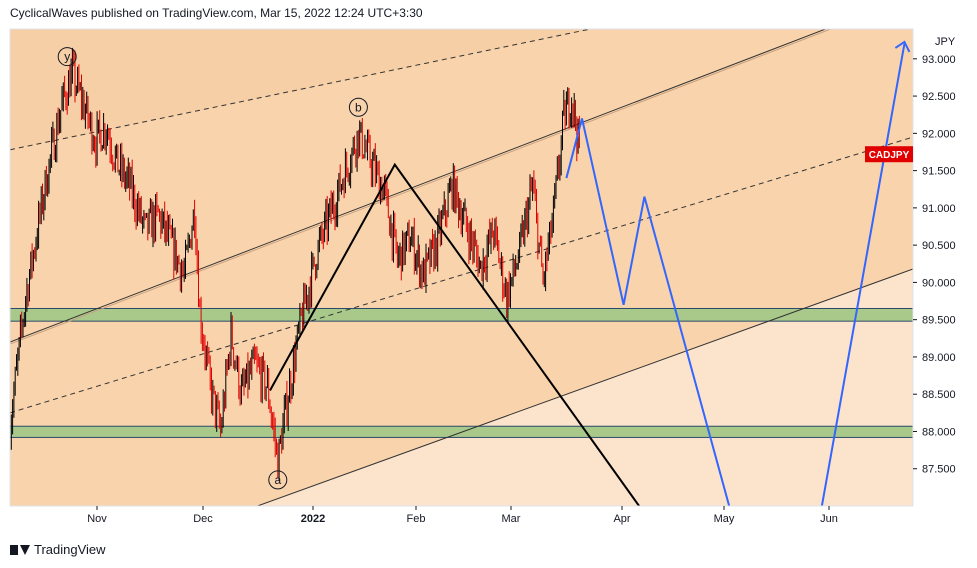  I want to click on symbol-label: CADJPY, so click(889, 155).